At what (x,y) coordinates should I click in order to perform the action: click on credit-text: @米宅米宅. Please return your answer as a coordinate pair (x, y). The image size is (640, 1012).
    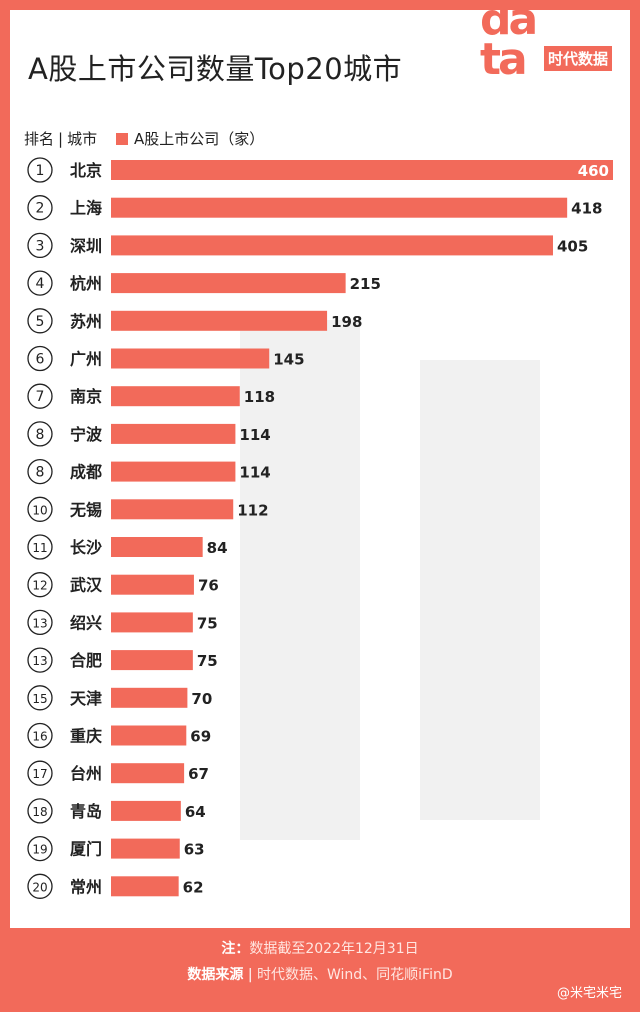
    Looking at the image, I should click on (589, 993).